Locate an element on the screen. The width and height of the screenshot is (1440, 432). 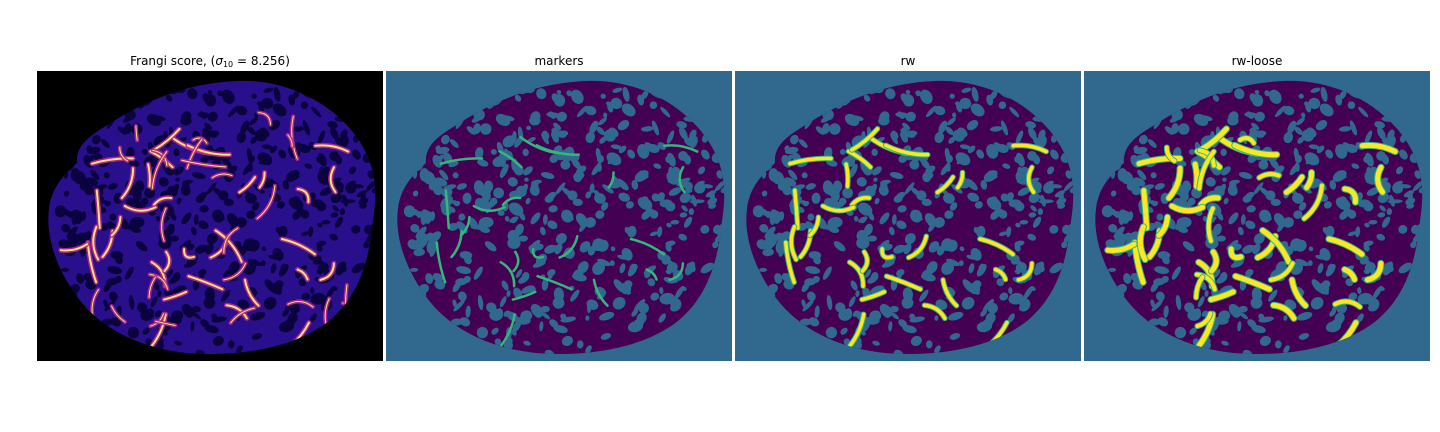
tissue-texture is located at coordinates (912, 217).